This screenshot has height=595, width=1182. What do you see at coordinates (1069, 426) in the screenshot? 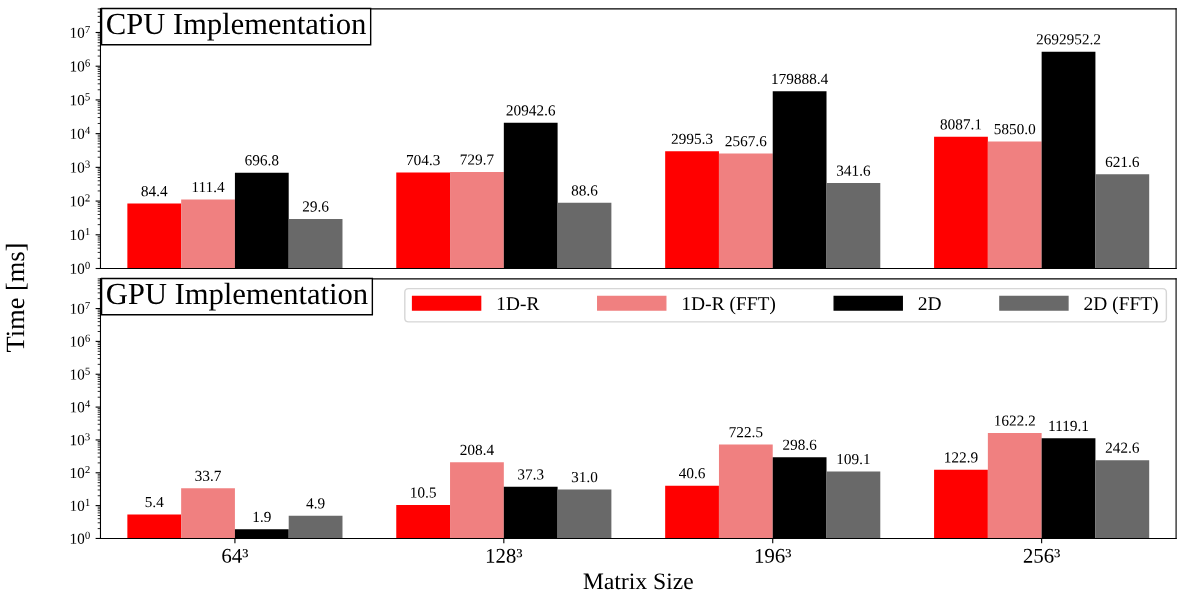
I see `data-label: 1119.1` at bounding box center [1069, 426].